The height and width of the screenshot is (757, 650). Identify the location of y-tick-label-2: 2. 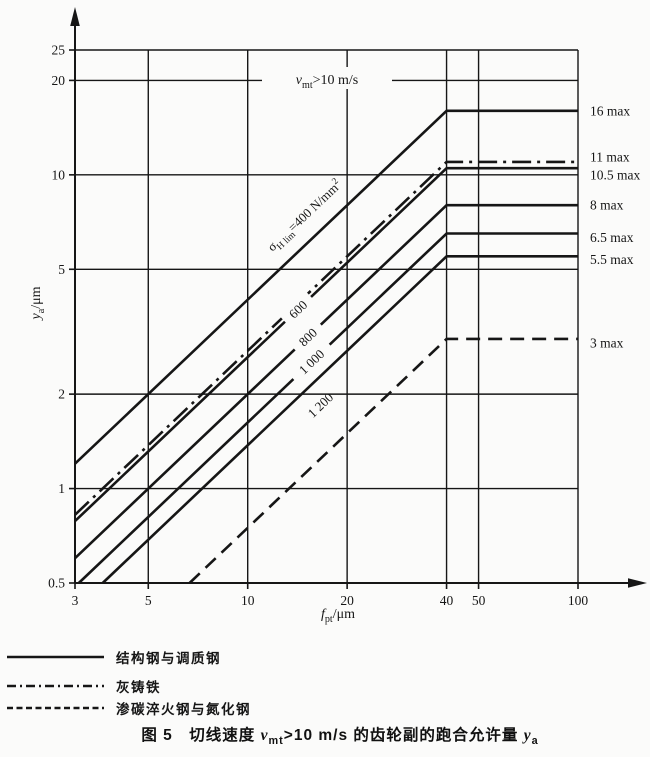
(61, 394).